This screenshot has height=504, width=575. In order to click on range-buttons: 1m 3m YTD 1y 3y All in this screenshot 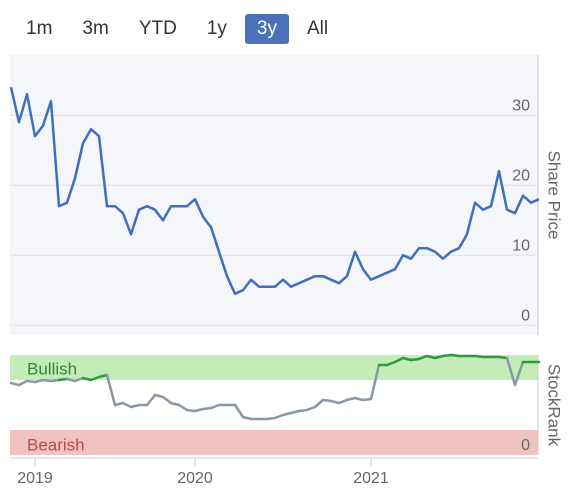, I will do `click(177, 29)`.